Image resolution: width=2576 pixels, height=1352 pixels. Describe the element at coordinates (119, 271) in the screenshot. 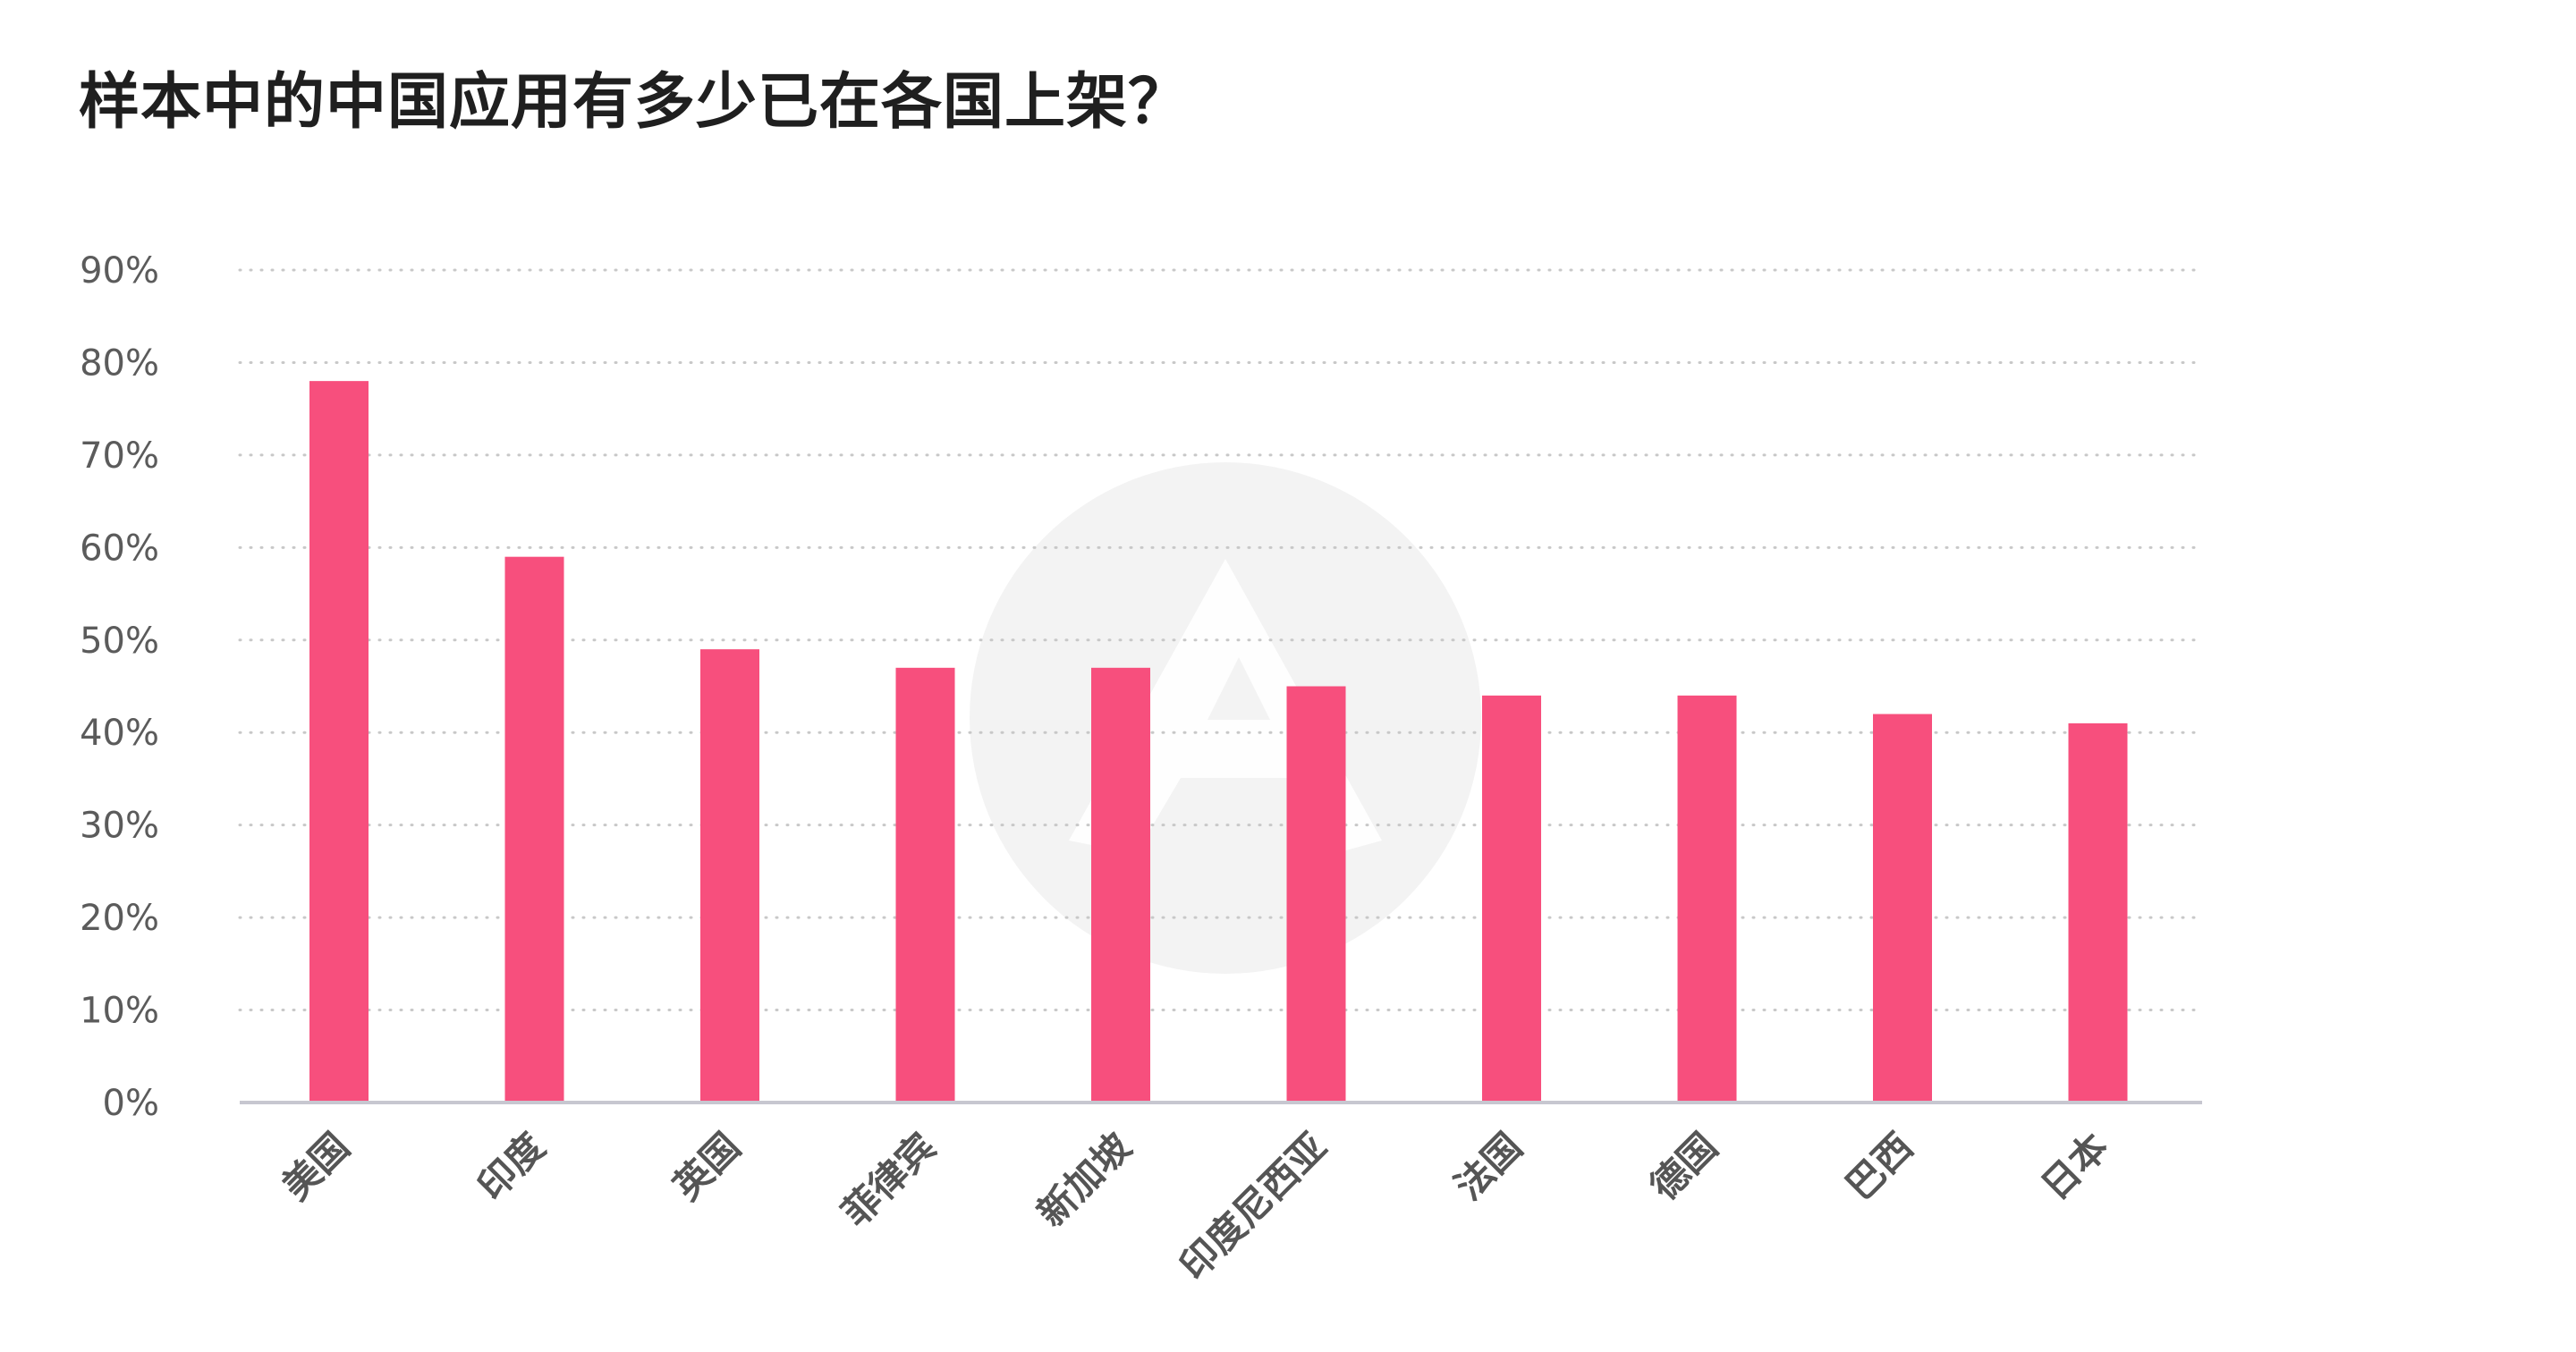

I see `y-tick-label: 90%` at that location.